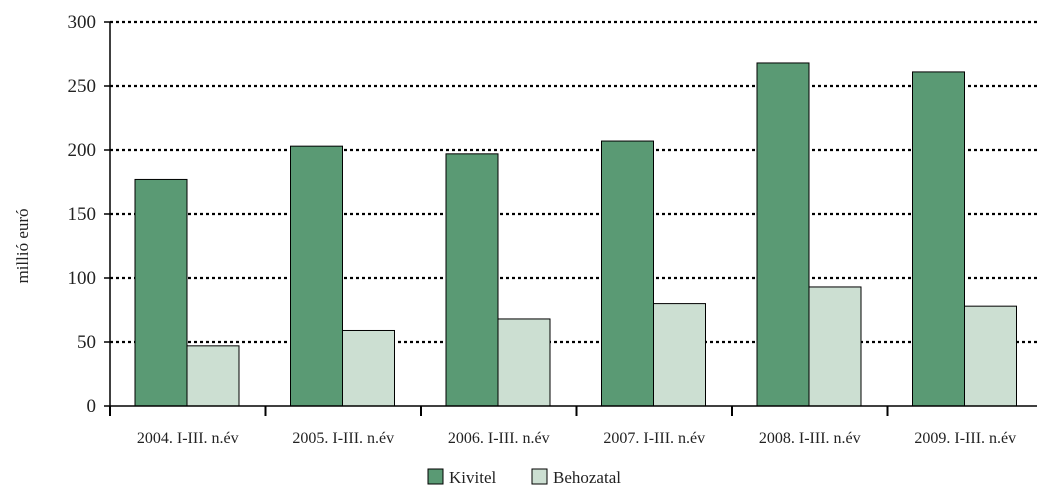 The width and height of the screenshot is (1037, 486). I want to click on legend-swatch-kivitel, so click(435, 476).